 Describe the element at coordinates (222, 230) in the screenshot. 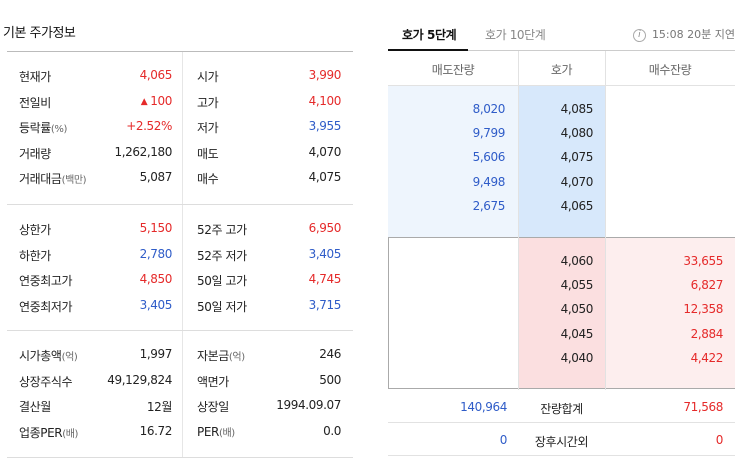

I see `info-label: 52주 고가` at that location.